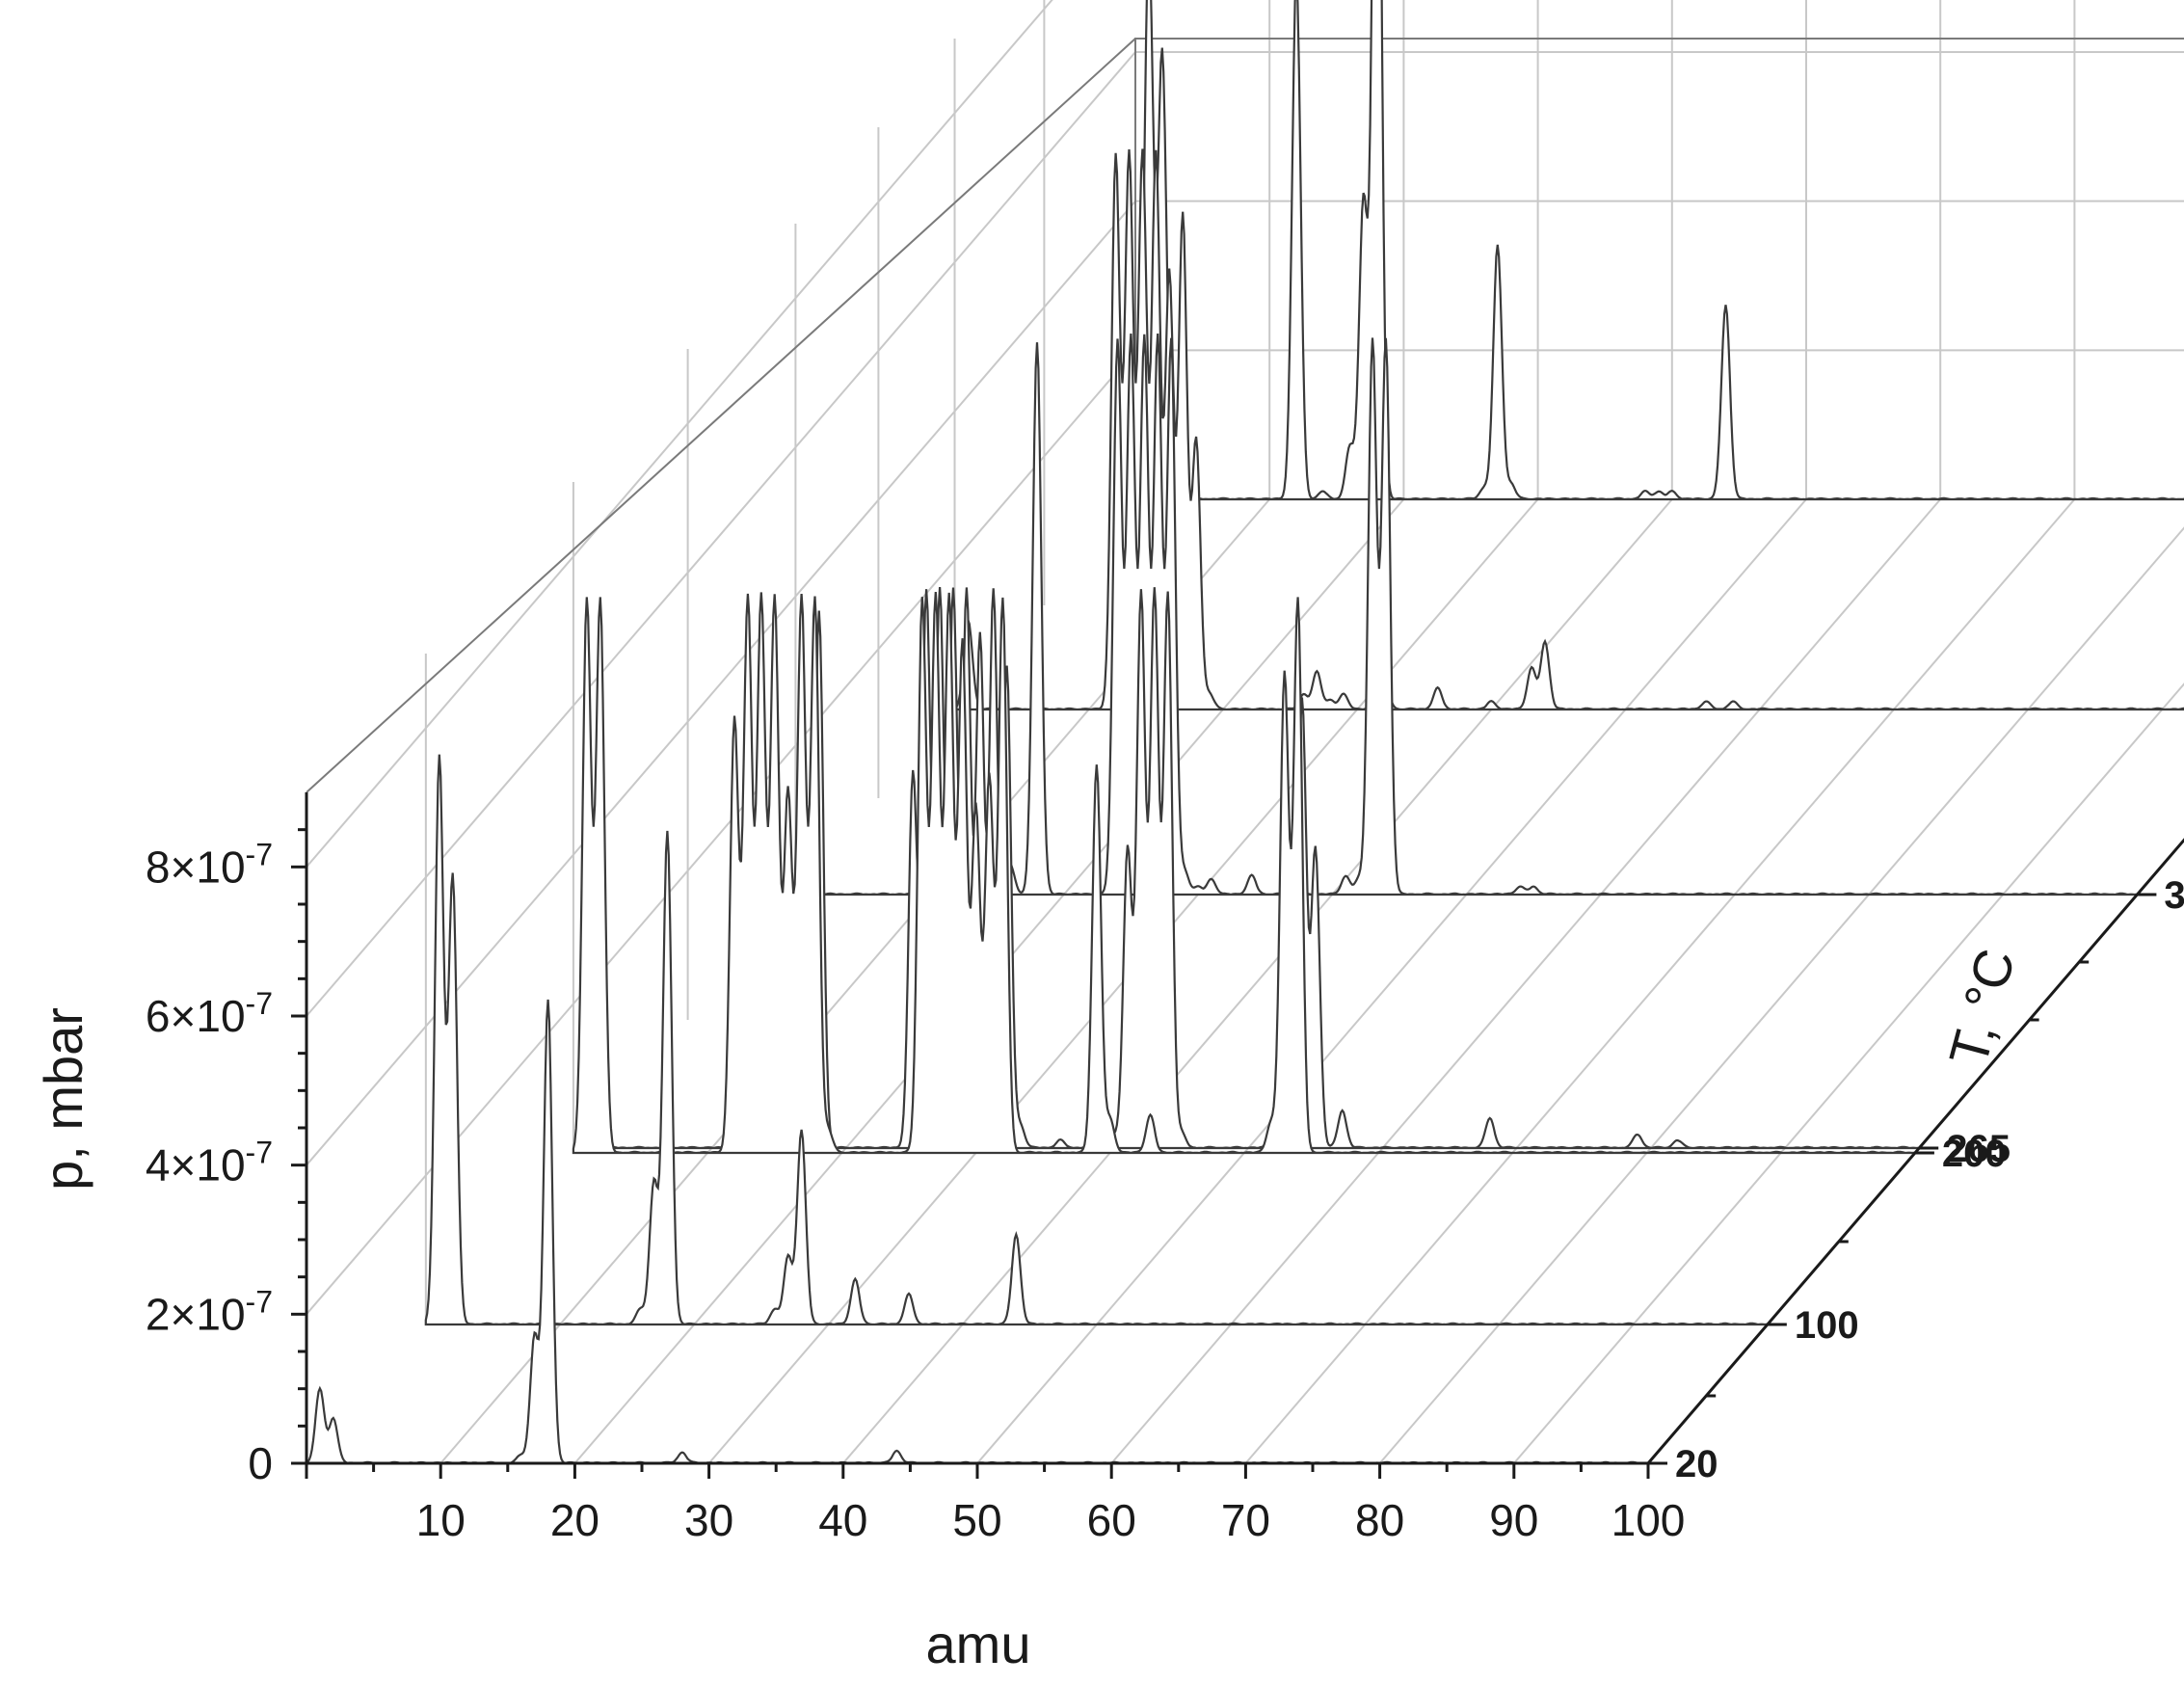  I want to click on spectrum-800C, so click(1659, 250).